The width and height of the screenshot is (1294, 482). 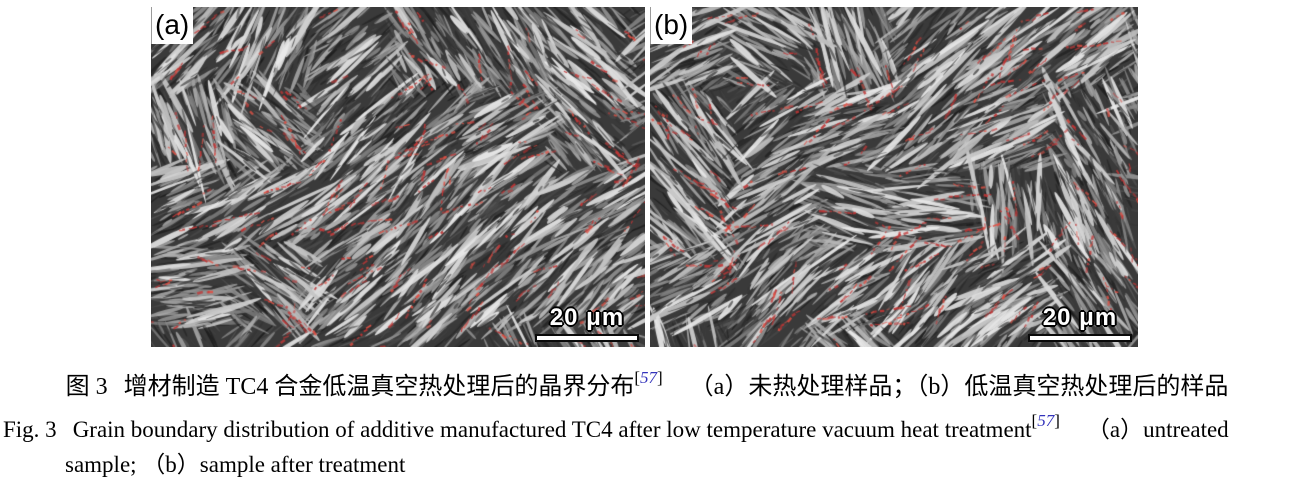 What do you see at coordinates (1080, 317) in the screenshot?
I see `scale-bar-b-text: 20 μm` at bounding box center [1080, 317].